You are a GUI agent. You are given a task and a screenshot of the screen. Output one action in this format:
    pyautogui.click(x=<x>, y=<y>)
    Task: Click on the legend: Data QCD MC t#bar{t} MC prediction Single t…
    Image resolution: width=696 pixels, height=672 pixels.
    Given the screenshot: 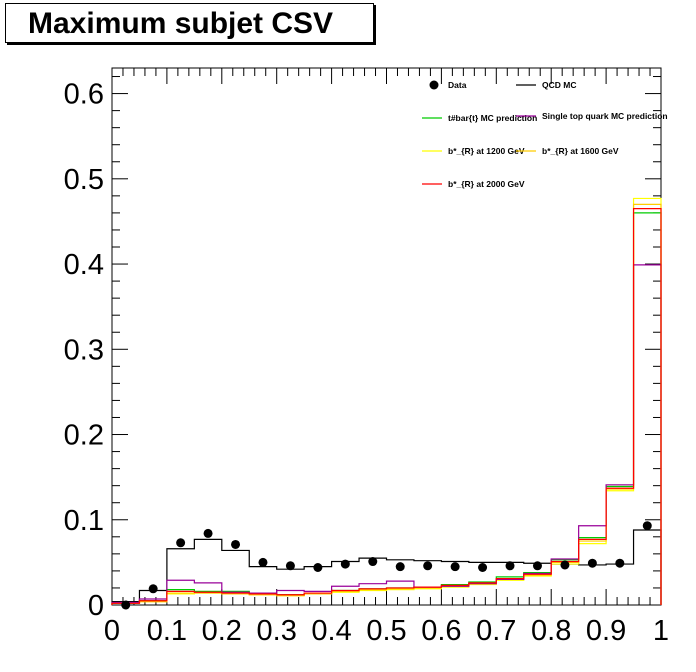 What is the action you would take?
    pyautogui.click(x=545, y=134)
    